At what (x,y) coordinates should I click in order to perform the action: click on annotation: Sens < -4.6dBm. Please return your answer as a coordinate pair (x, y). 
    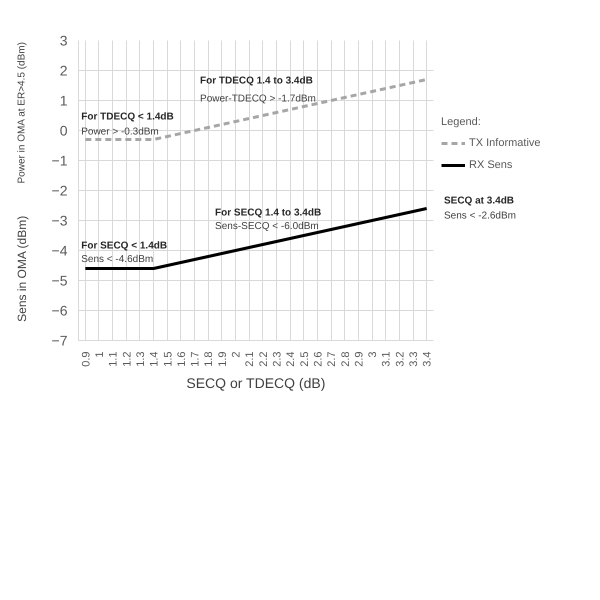
    Looking at the image, I should click on (117, 259).